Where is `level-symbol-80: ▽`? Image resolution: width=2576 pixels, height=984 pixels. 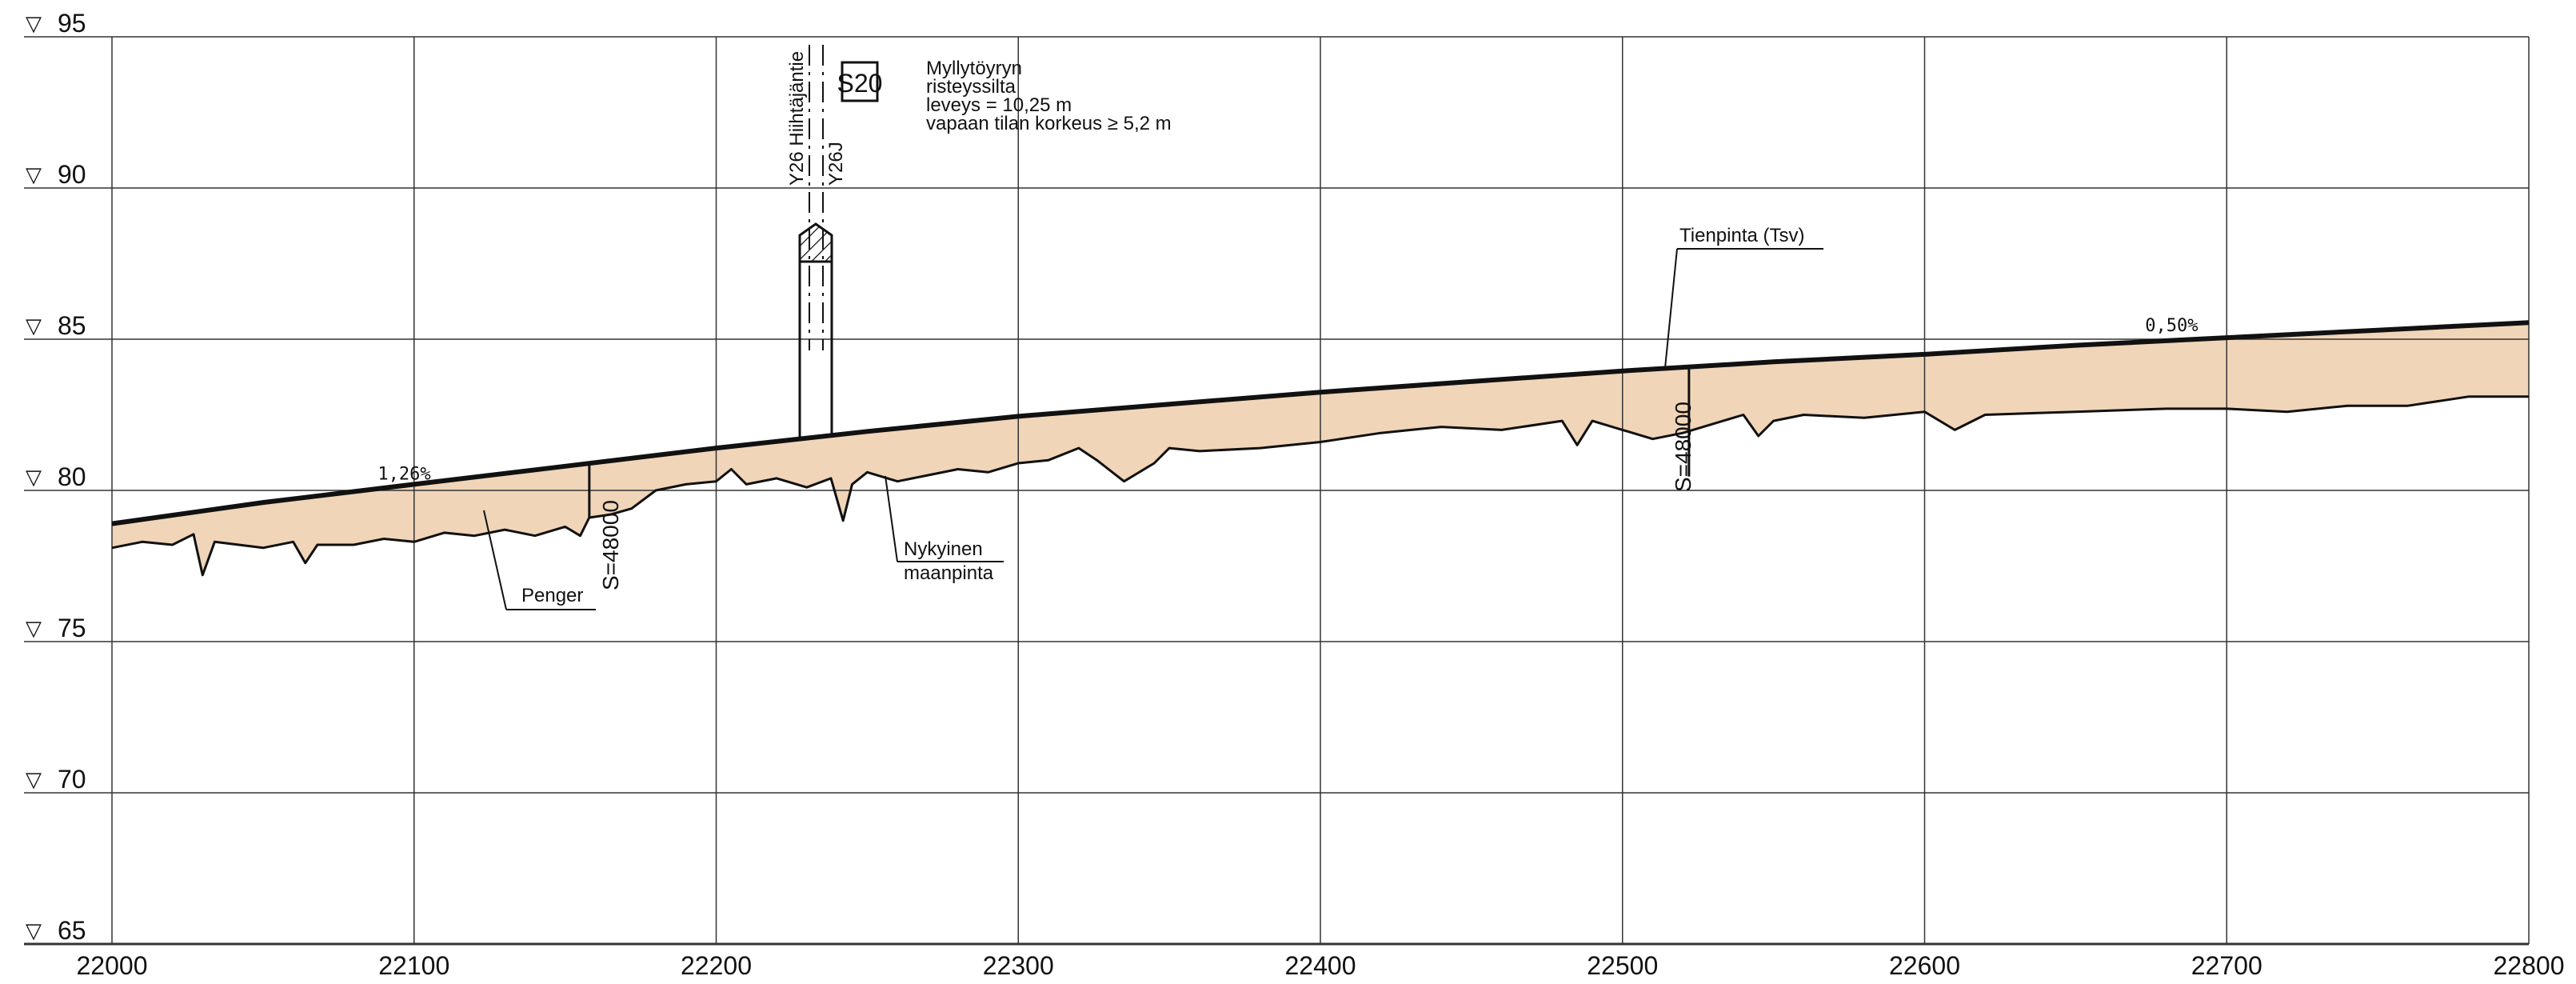 level-symbol-80: ▽ is located at coordinates (34, 477).